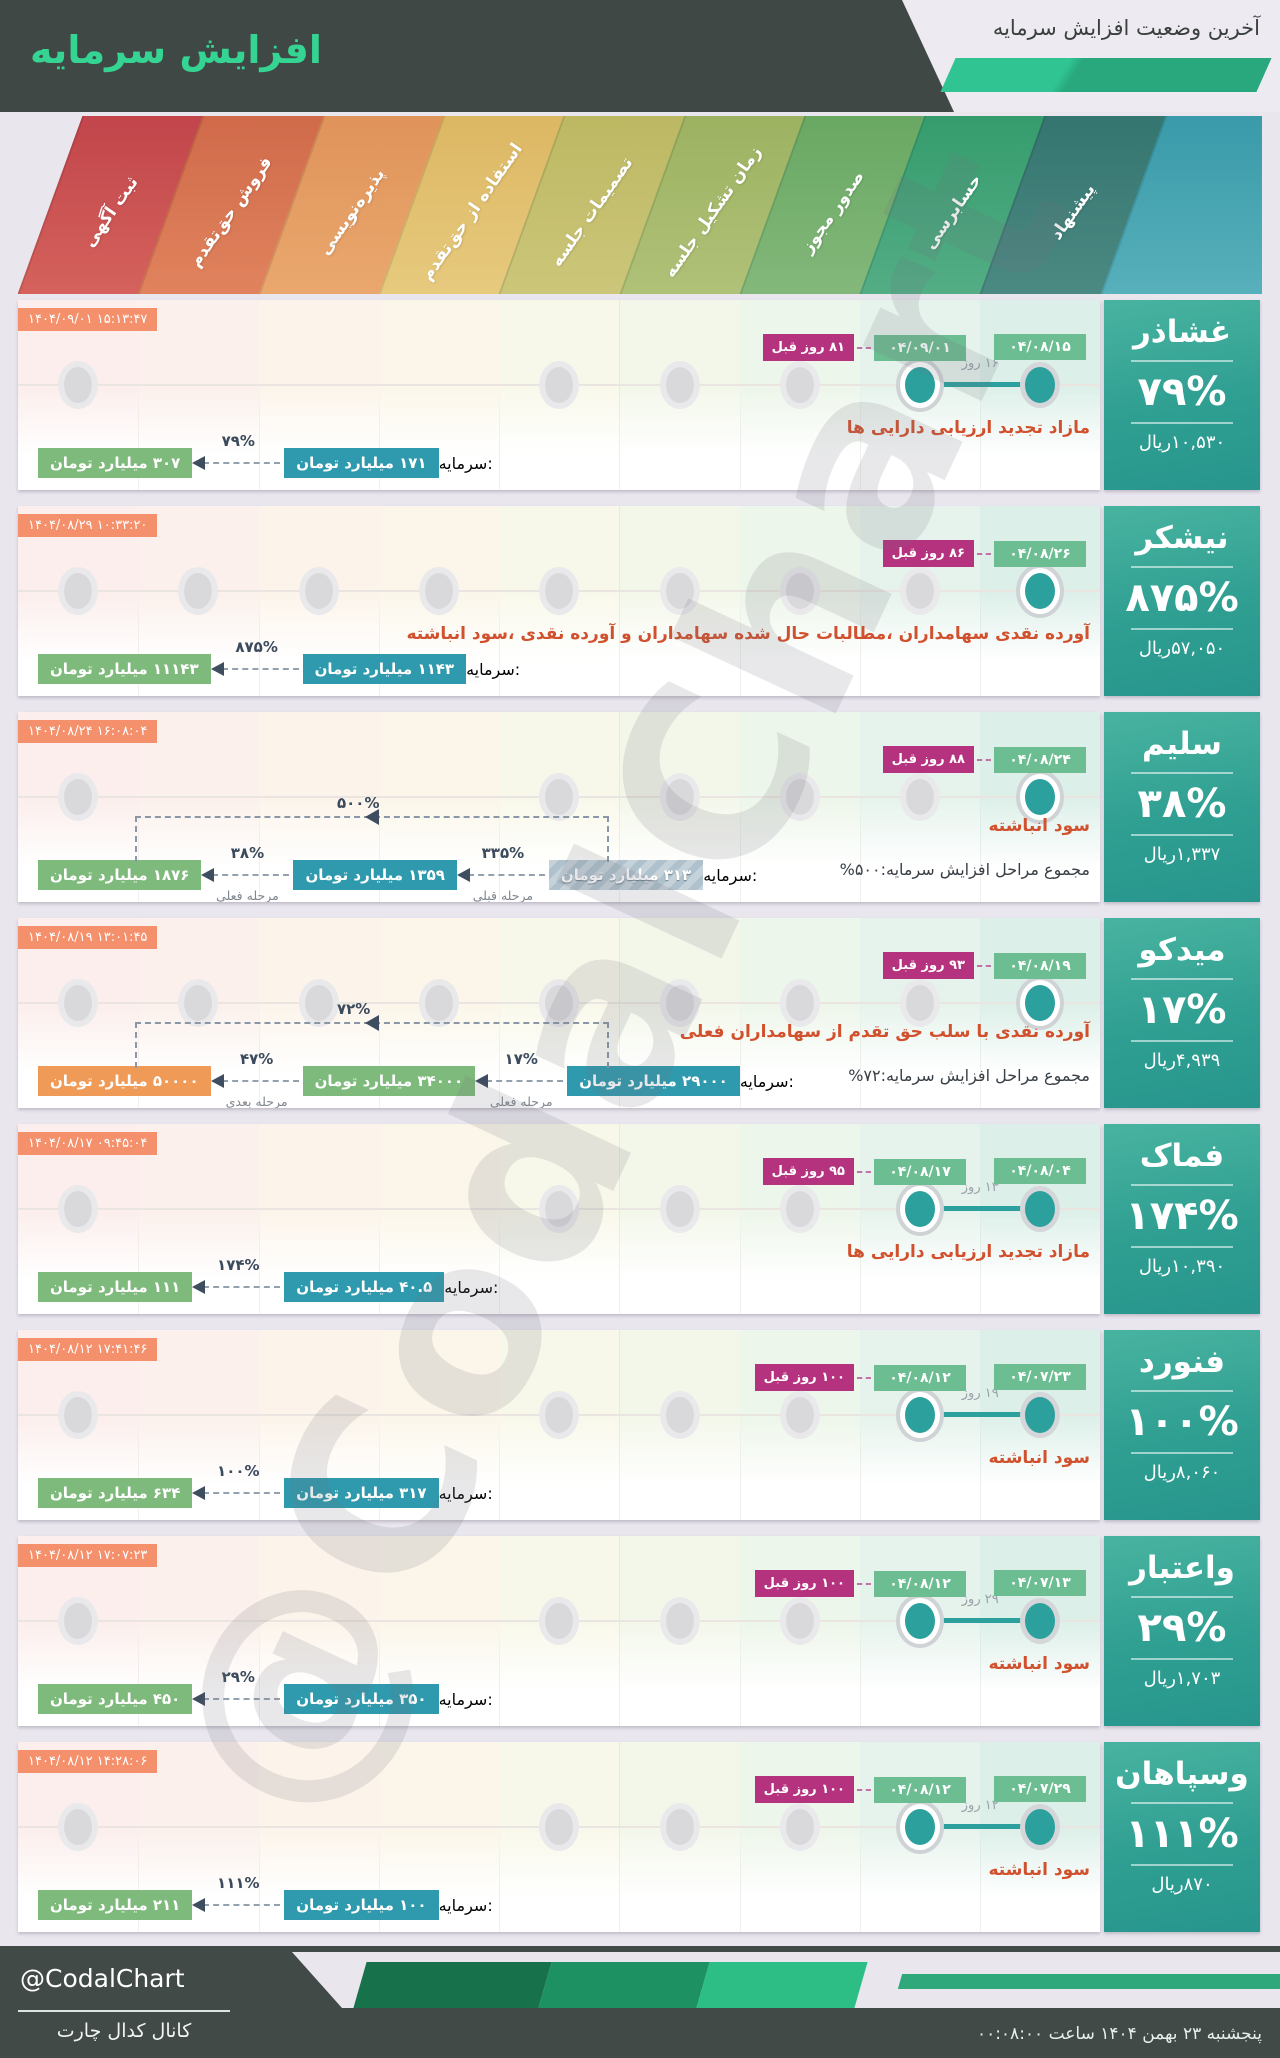 The height and width of the screenshot is (2058, 1280). I want to click on arrow-stage-label: مرحله قبلی, so click(503, 895).